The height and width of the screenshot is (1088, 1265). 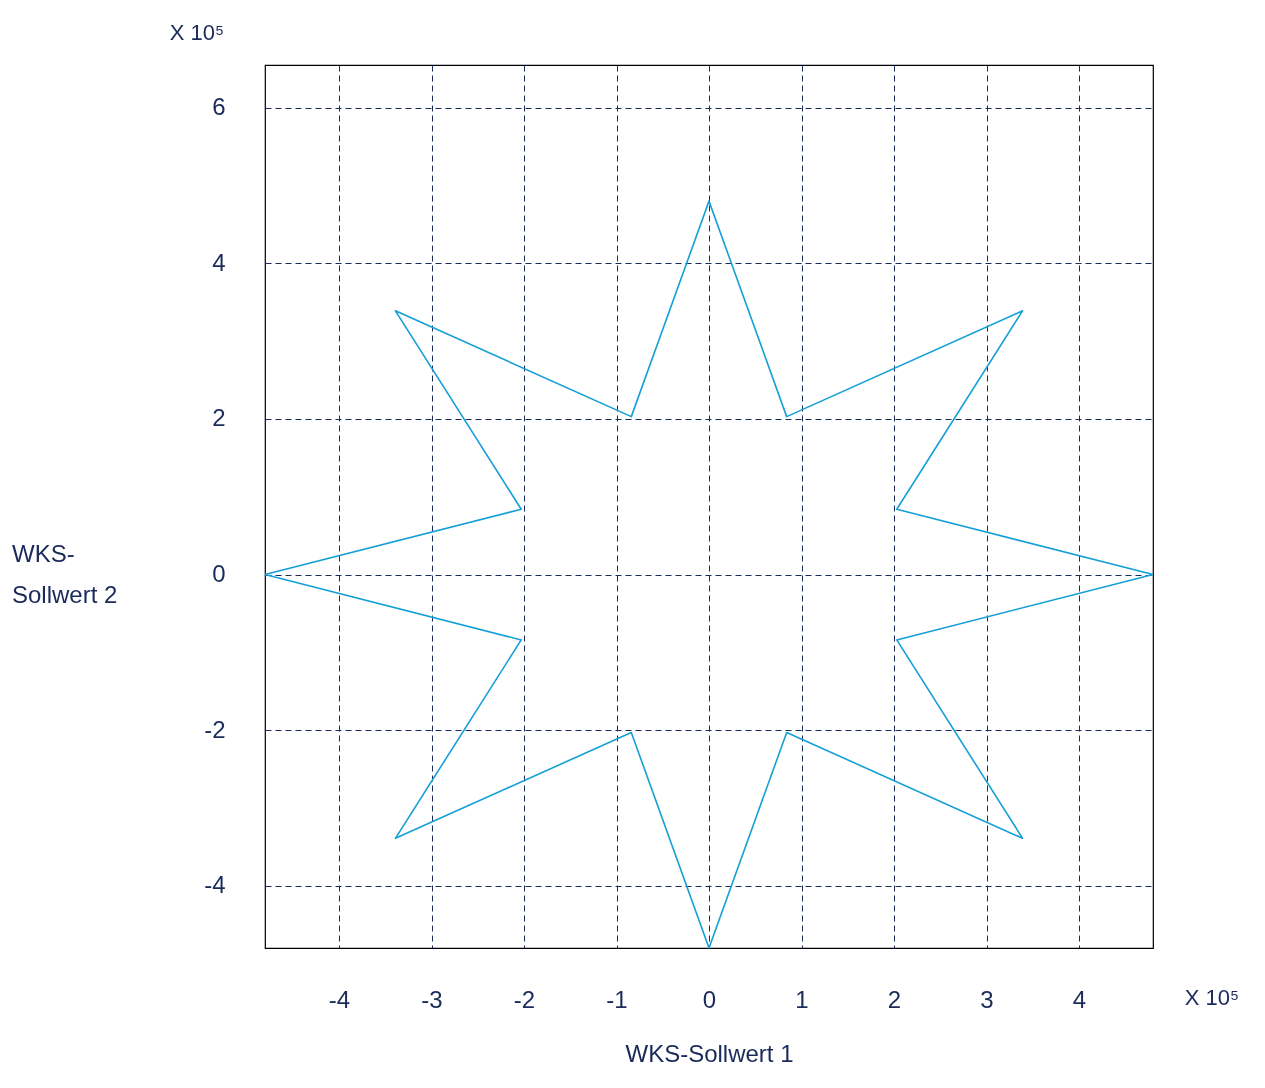 I want to click on x-tick-label: -3, so click(x=432, y=999).